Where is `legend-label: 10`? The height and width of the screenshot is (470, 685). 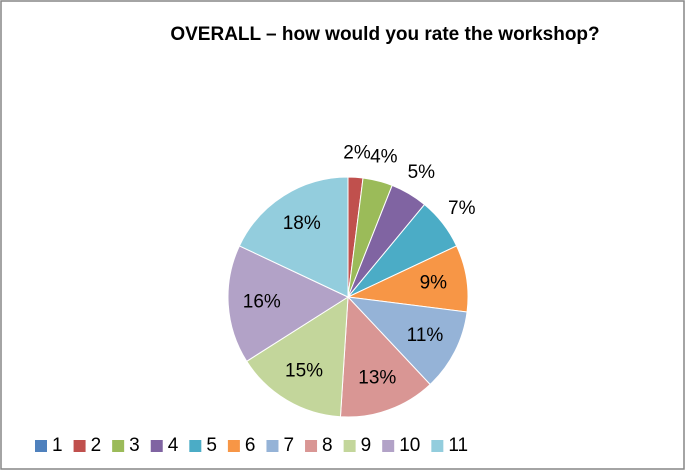 legend-label: 10 is located at coordinates (409, 445).